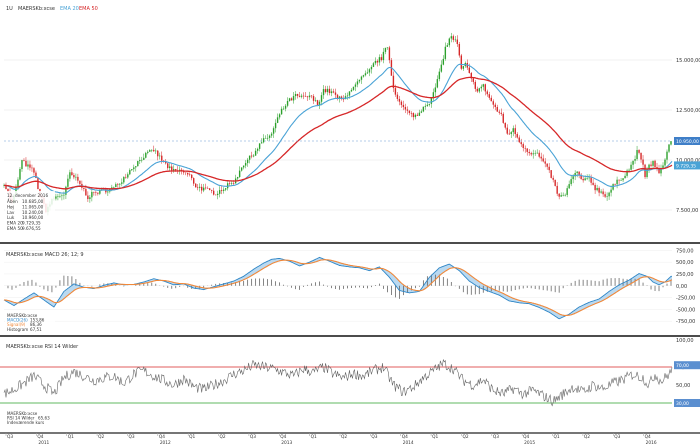 The image size is (700, 445). What do you see at coordinates (88, 9) in the screenshot?
I see `ema50-label: EMA 50` at bounding box center [88, 9].